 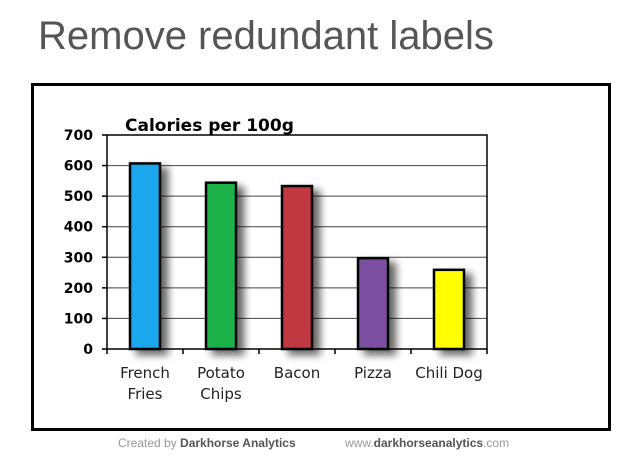 I want to click on x-tick-label: Potato, so click(x=221, y=373).